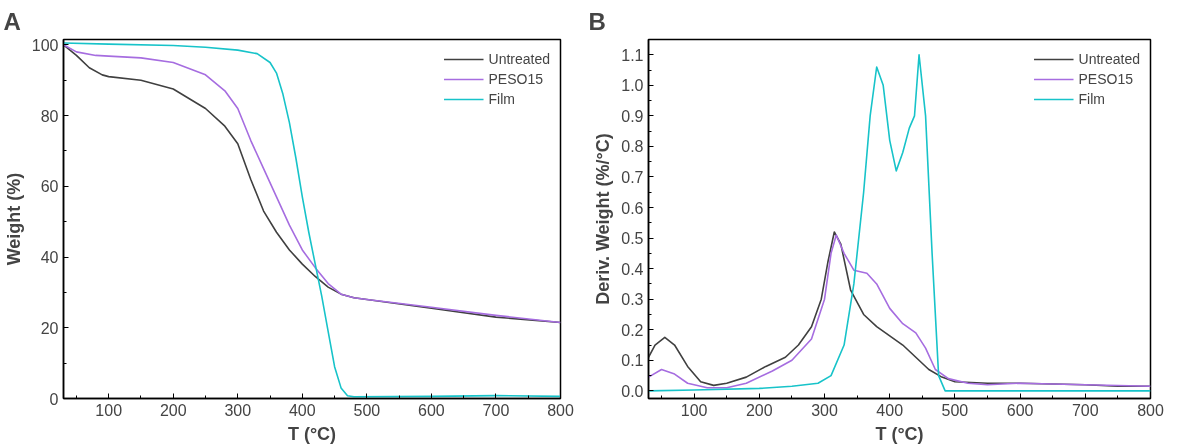  What do you see at coordinates (632, 55) in the screenshot?
I see `y-tick-label: 1.1` at bounding box center [632, 55].